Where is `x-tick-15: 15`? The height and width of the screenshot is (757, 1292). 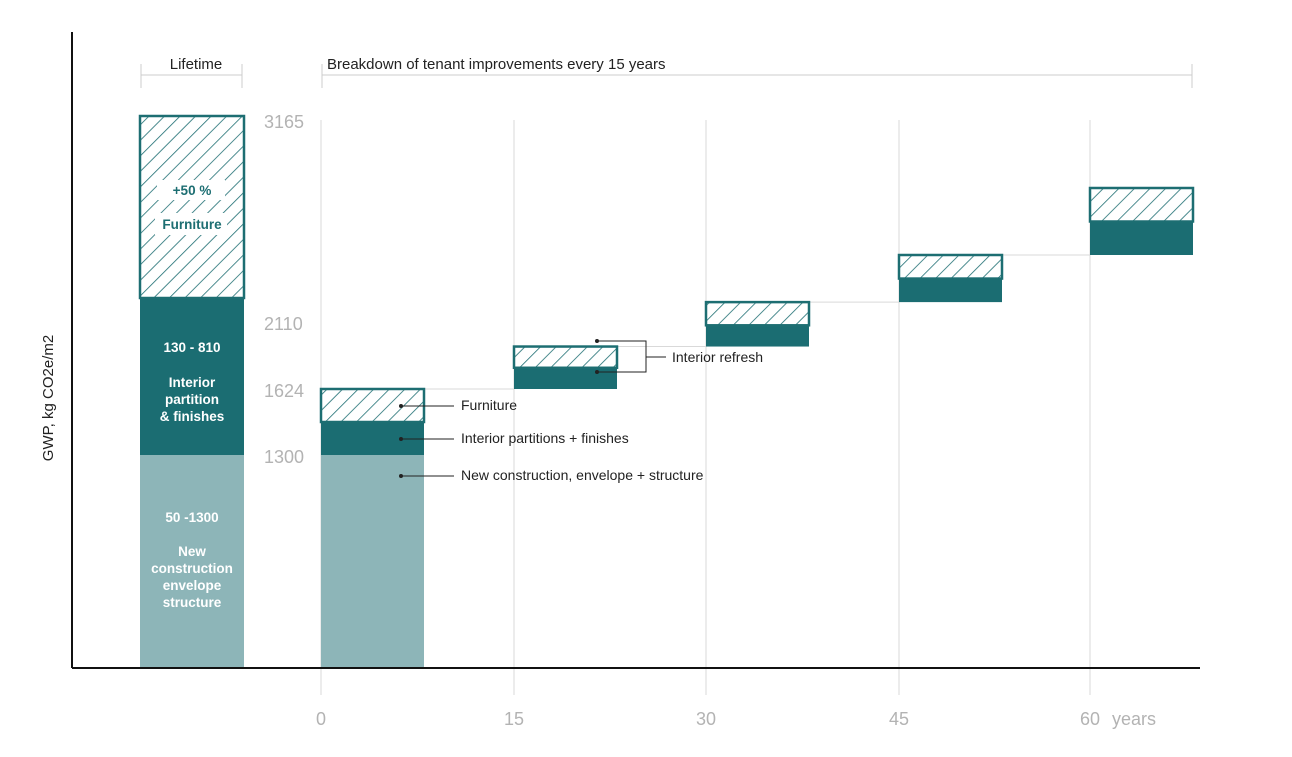
x-tick-15: 15 is located at coordinates (514, 719).